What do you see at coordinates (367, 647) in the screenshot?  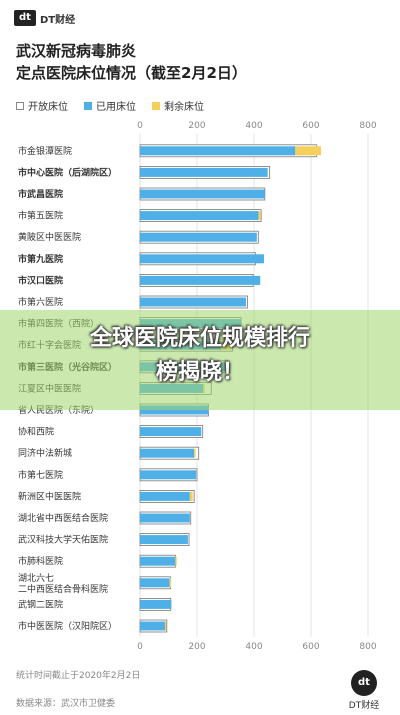 I see `tick-label-bottom-800: 800` at bounding box center [367, 647].